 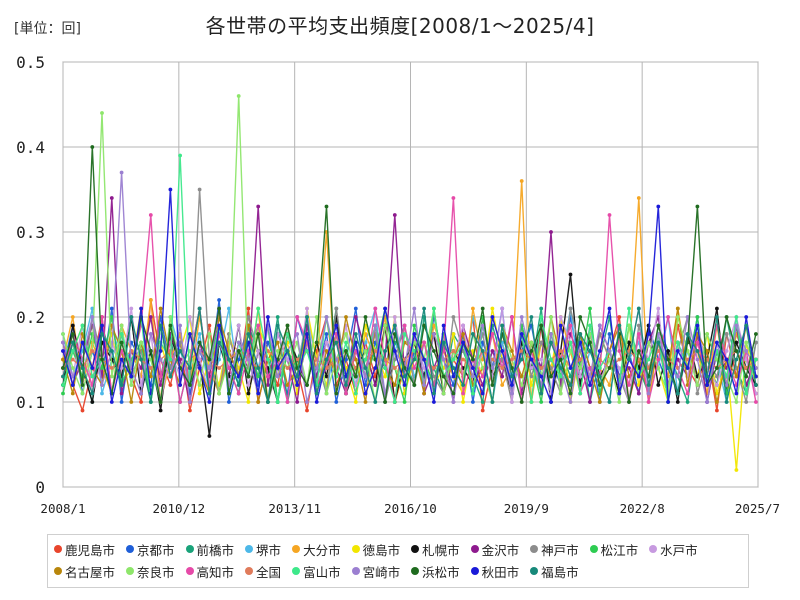 I want to click on series-福島市, so click(x=409, y=355).